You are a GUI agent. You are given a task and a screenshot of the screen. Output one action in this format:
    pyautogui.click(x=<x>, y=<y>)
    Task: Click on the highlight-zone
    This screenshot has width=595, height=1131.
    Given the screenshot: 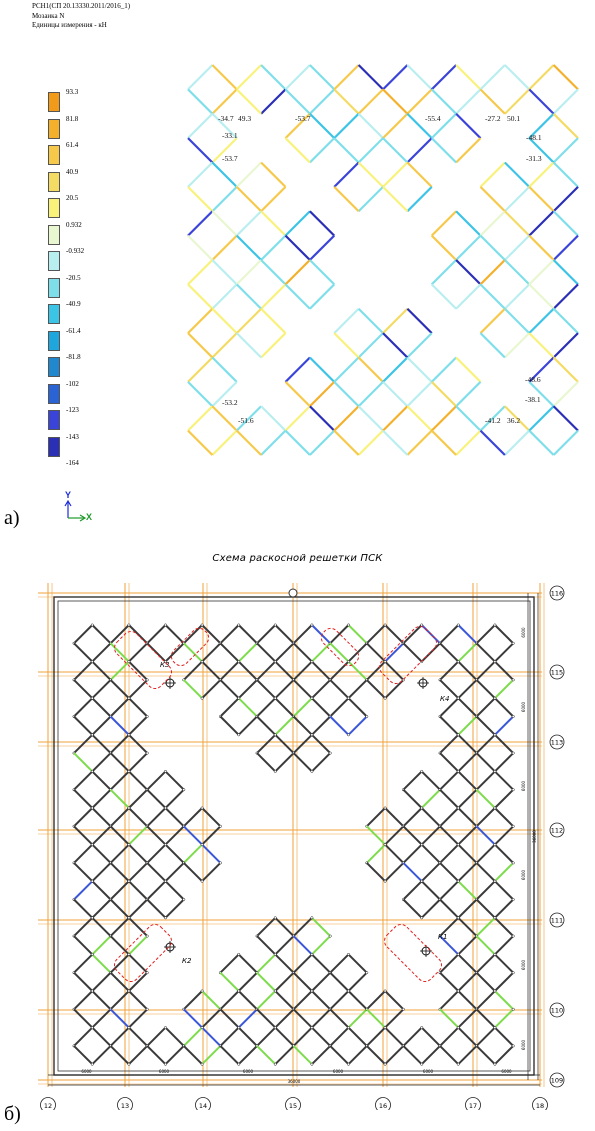 What is the action you would take?
    pyautogui.click(x=190, y=647)
    